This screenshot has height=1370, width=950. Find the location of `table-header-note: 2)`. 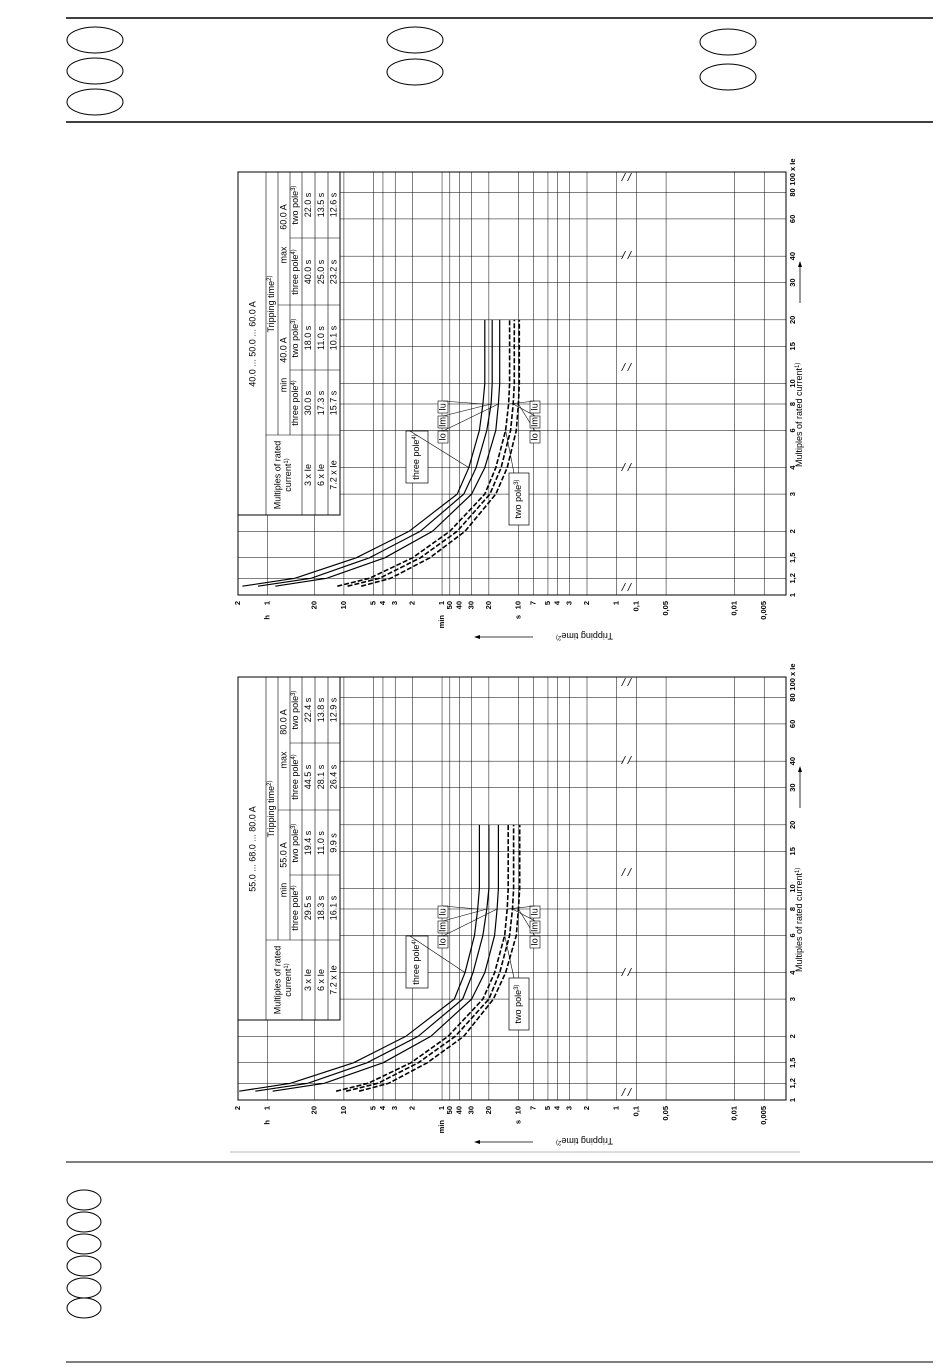

table-header-note: 2) is located at coordinates (270, 782).